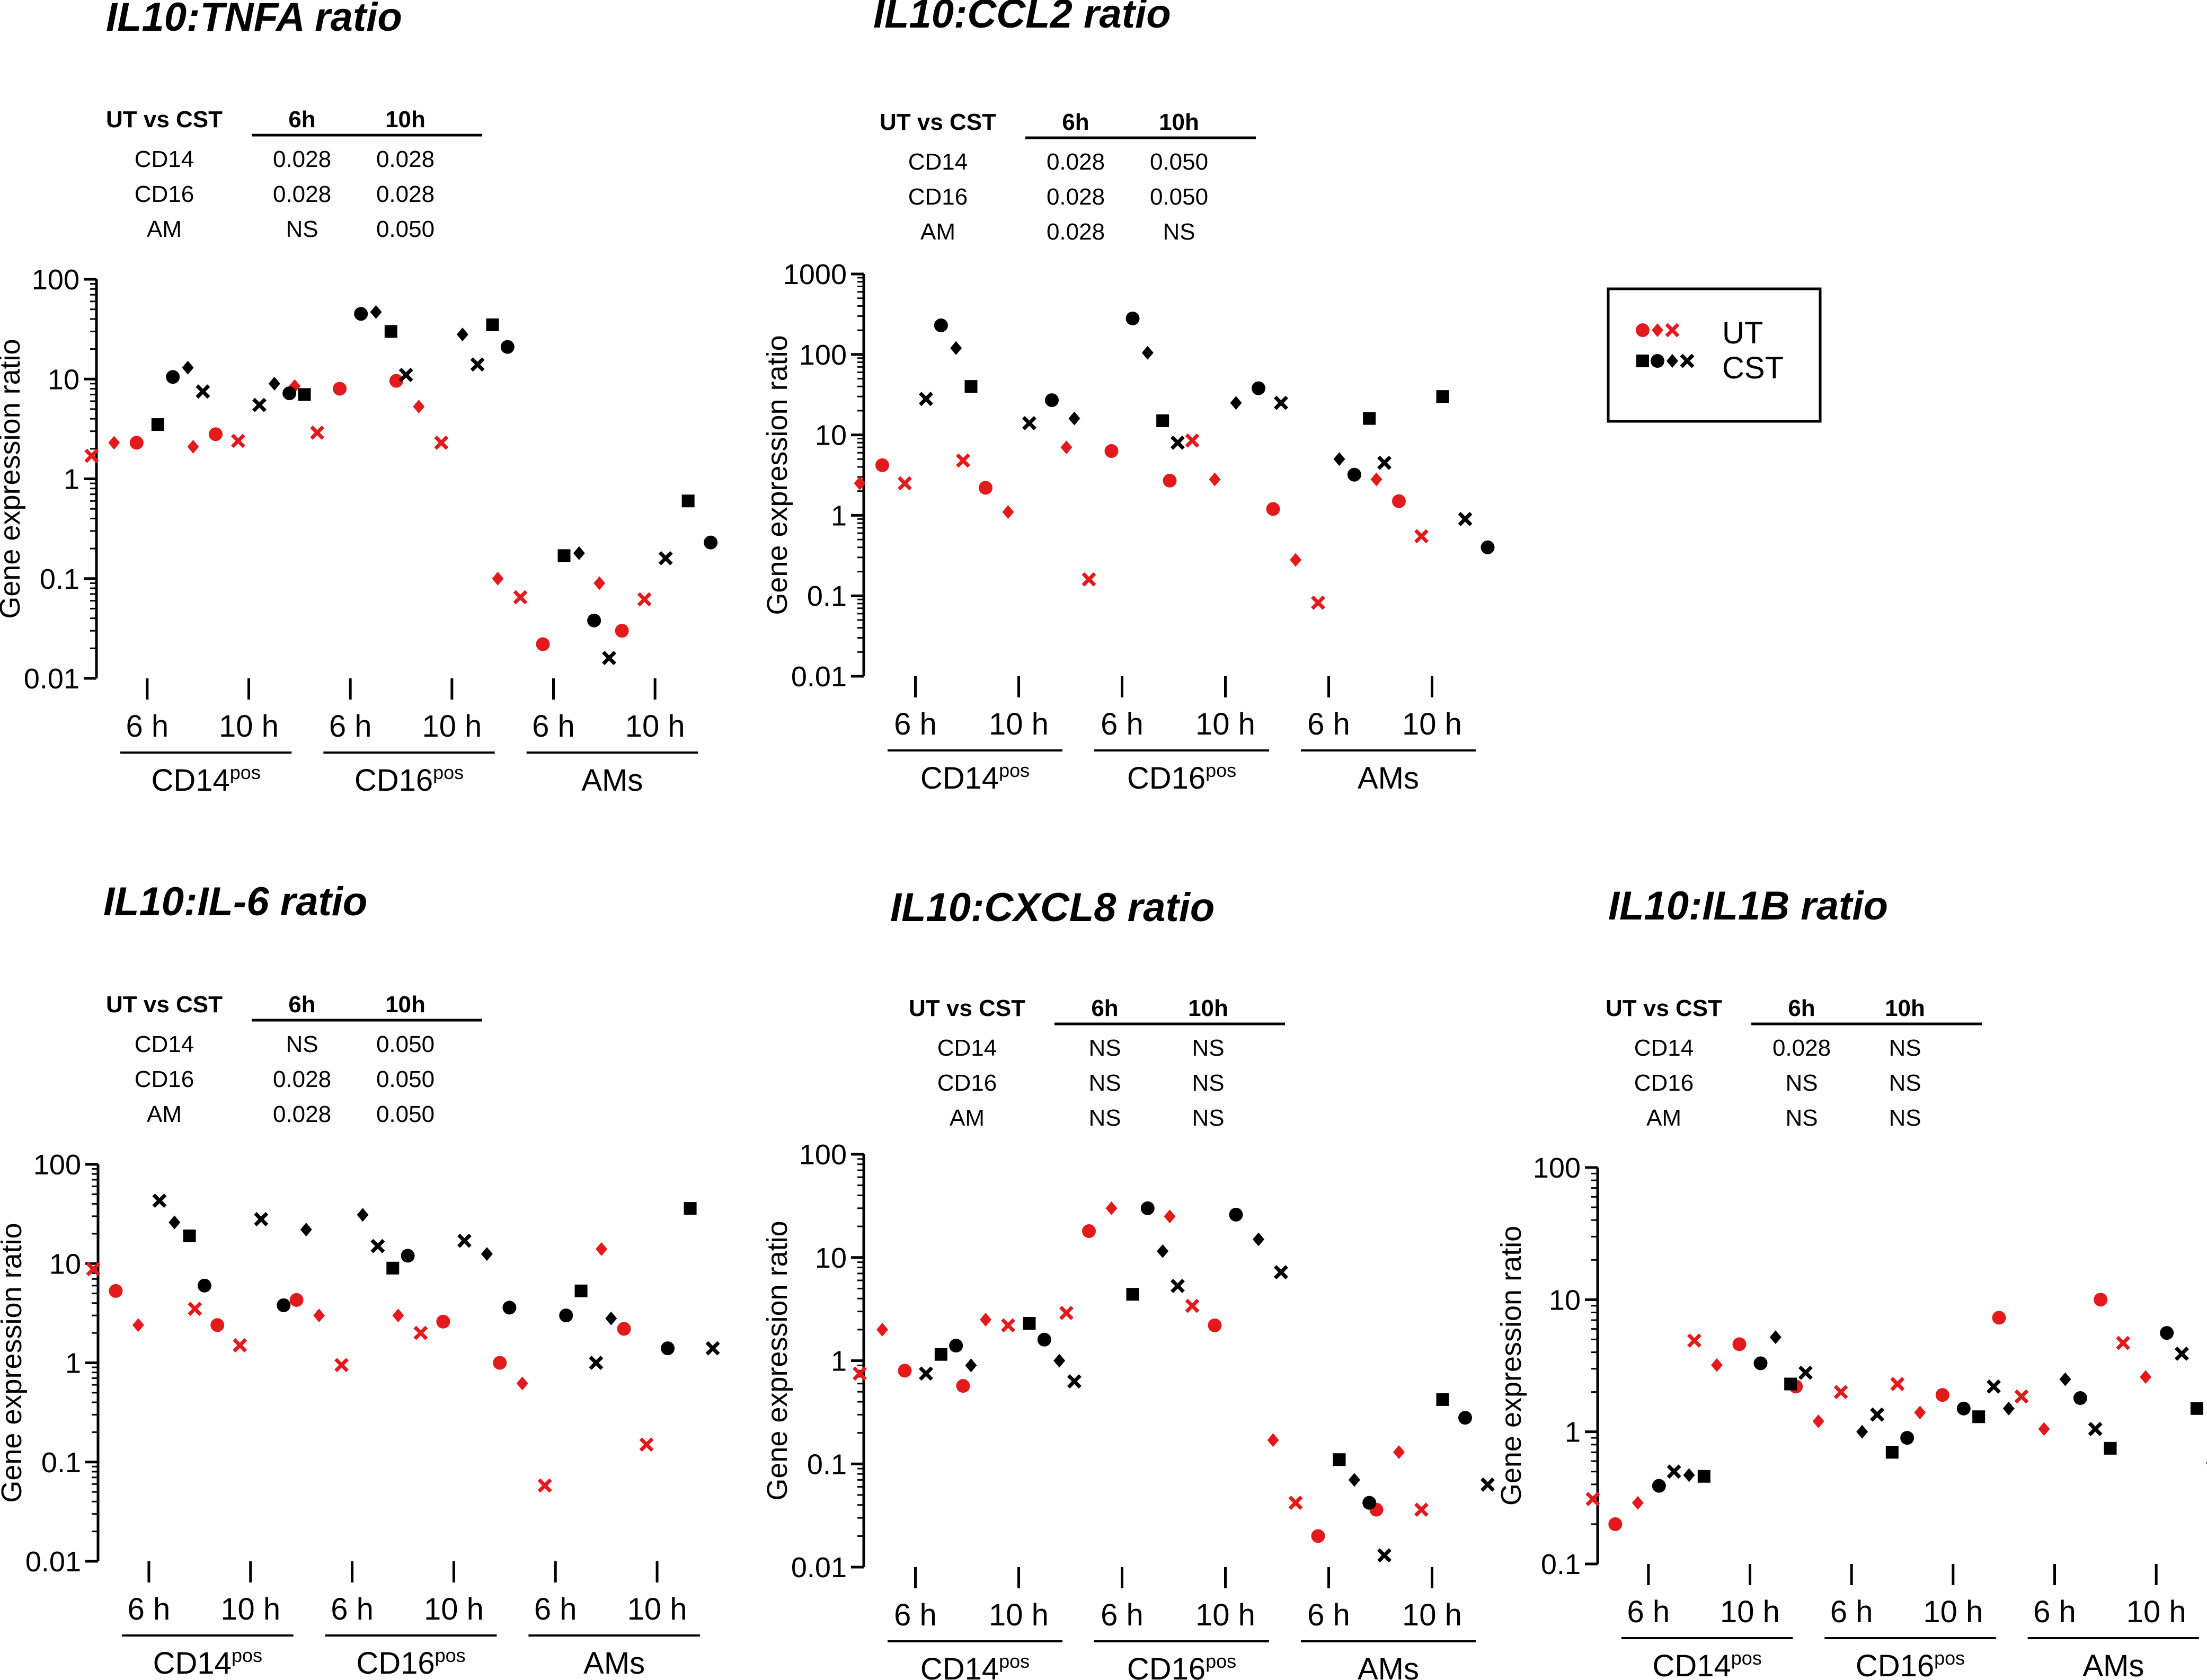 This screenshot has width=2207, height=1680. Describe the element at coordinates (55, 280) in the screenshot. I see `y-tick-label: 100` at that location.